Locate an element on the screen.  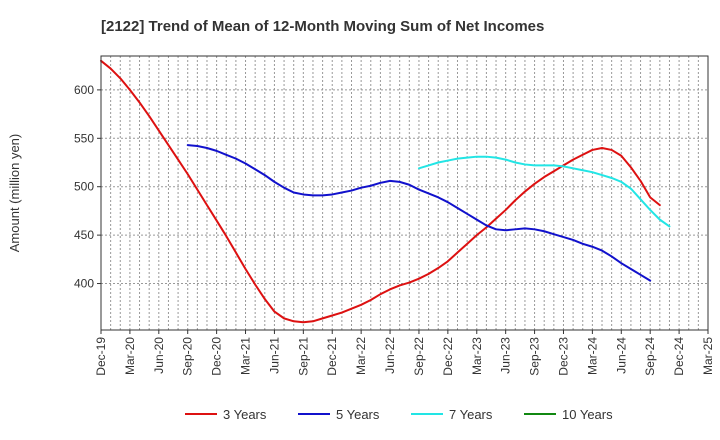
x-tick-label: Dec-21 is located at coordinates (332, 356).